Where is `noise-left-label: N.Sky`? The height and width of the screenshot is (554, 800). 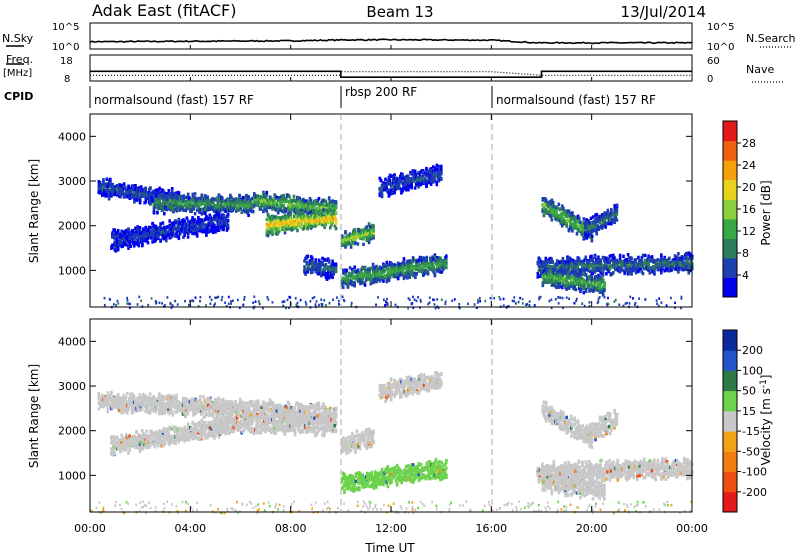
noise-left-label: N.Sky is located at coordinates (18, 38).